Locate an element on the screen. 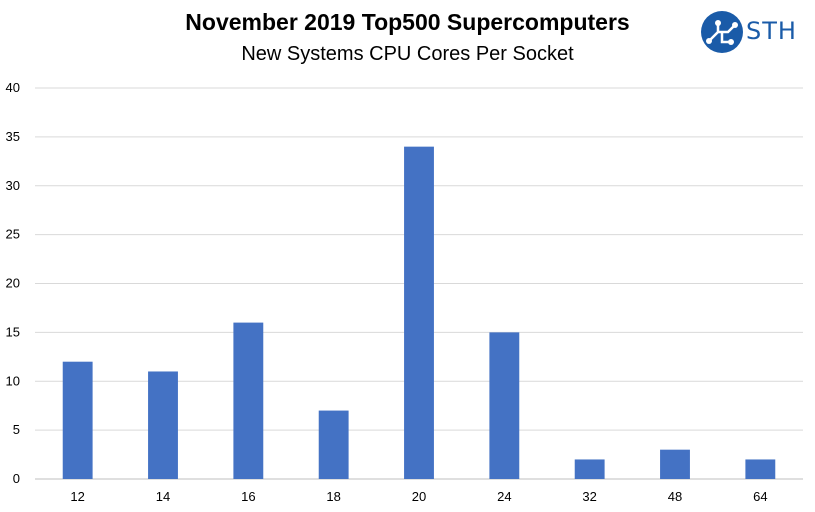  x-tick-label: 64 is located at coordinates (760, 496).